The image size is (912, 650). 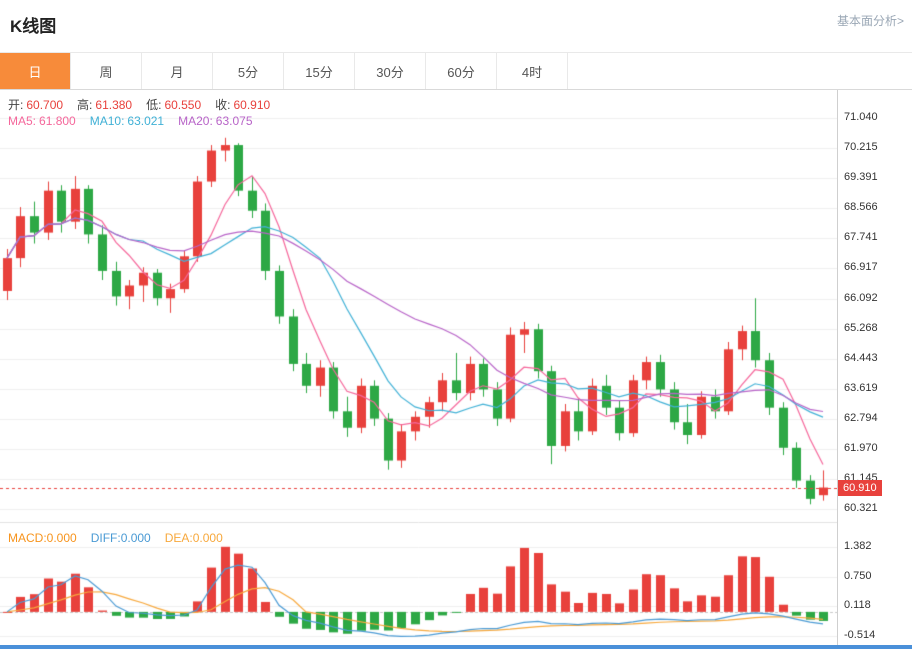 What do you see at coordinates (42, 121) in the screenshot?
I see `ma5-readout: MA5: 61.800` at bounding box center [42, 121].